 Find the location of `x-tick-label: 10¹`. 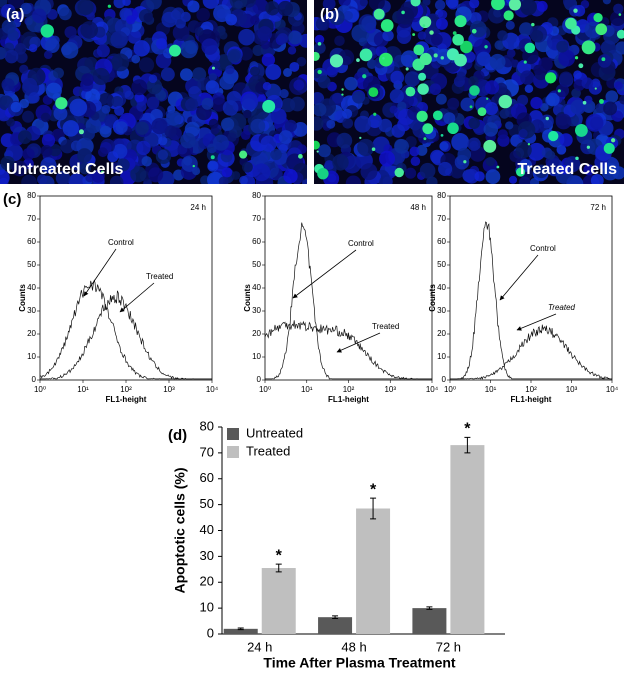

x-tick-label: 10¹ is located at coordinates (307, 389).